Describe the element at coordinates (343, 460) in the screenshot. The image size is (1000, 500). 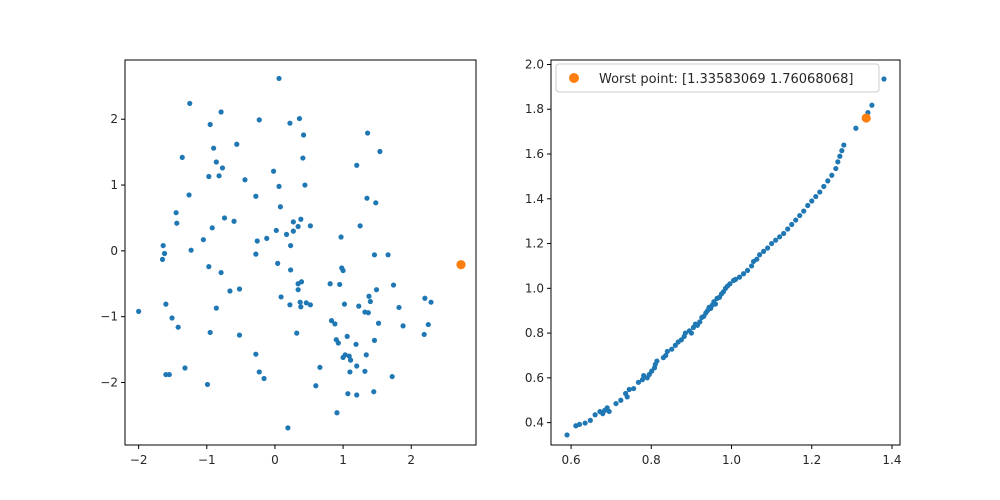
I see `left-x-tick-label: 1` at that location.